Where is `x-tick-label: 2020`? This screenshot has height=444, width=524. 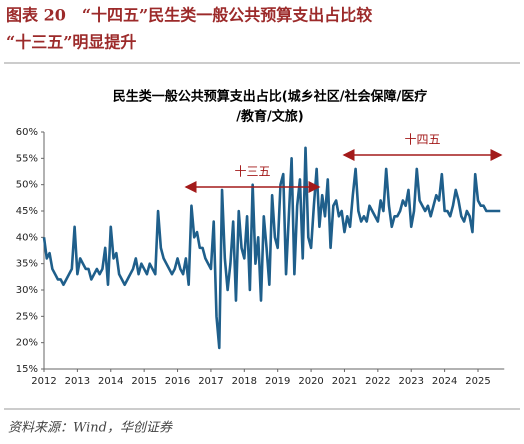
x-tick-label: 2020 is located at coordinates (310, 381).